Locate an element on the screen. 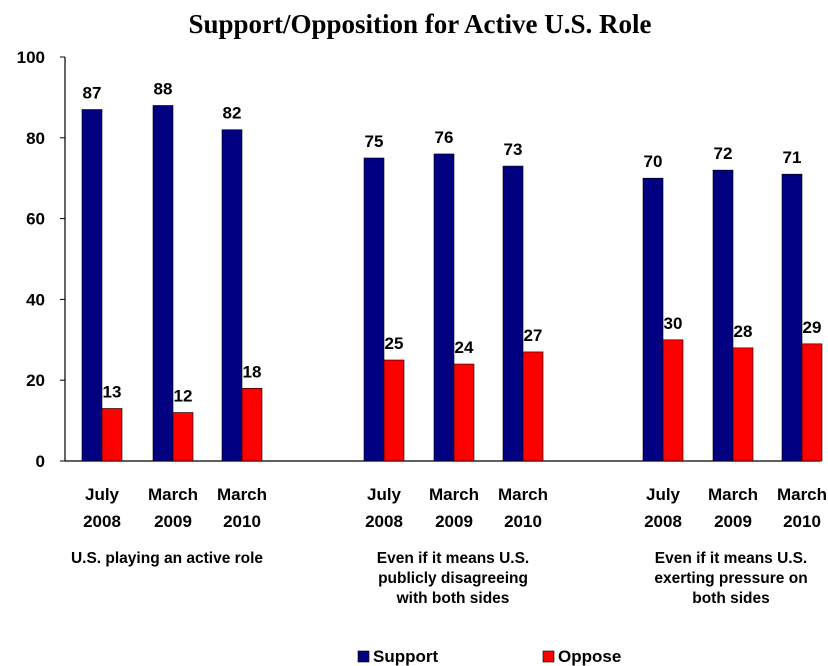 This screenshot has height=666, width=828. group-label: exerting pressure on is located at coordinates (730, 578).